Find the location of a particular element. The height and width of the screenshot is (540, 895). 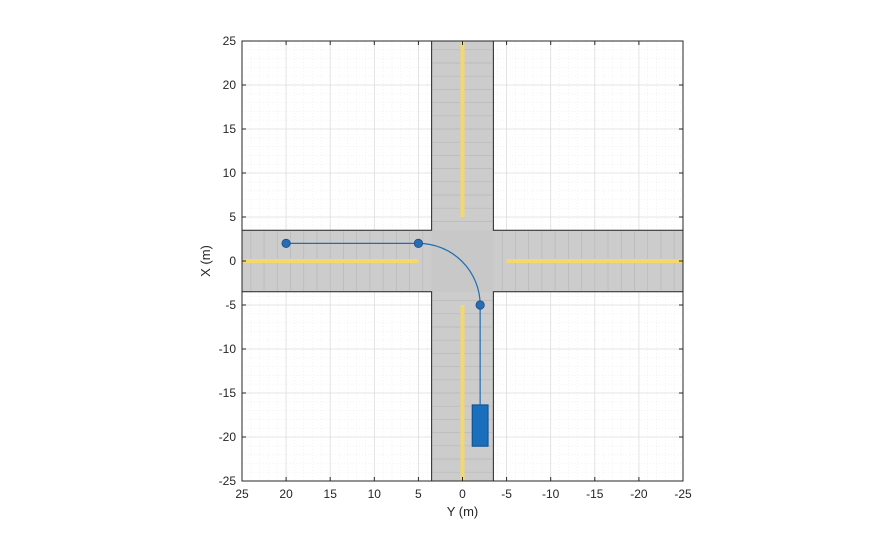

y-tick-label: 20 is located at coordinates (230, 85).